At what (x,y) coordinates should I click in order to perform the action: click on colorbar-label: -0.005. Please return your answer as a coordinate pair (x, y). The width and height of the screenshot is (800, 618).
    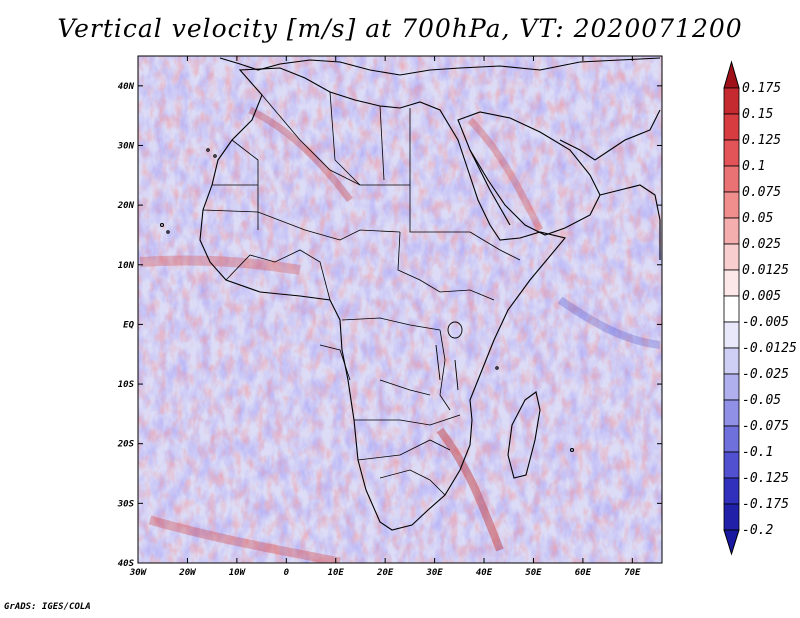
    Looking at the image, I should click on (765, 322).